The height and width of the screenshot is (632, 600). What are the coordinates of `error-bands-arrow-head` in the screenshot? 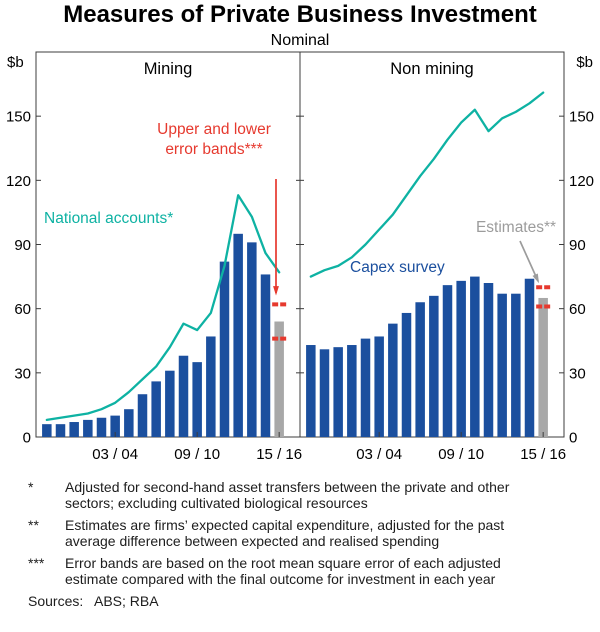 It's located at (276, 291).